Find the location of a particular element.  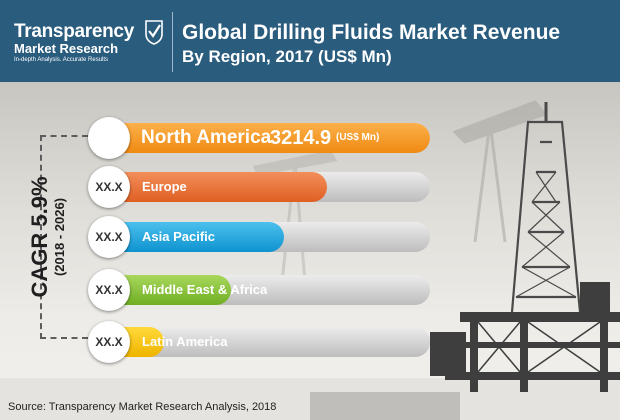

bar-track-north-america is located at coordinates (264, 138).